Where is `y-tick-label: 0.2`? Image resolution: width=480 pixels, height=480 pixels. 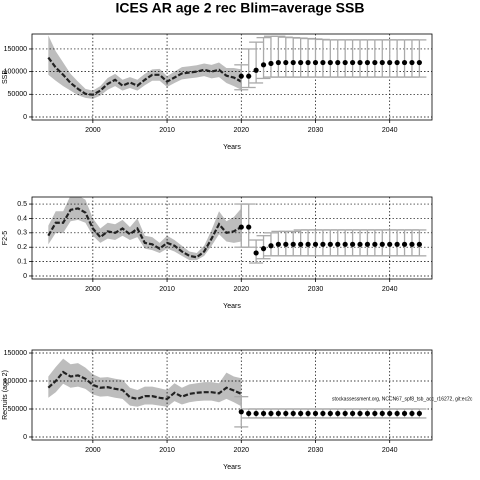 y-tick-label: 0.2 is located at coordinates (22, 247).